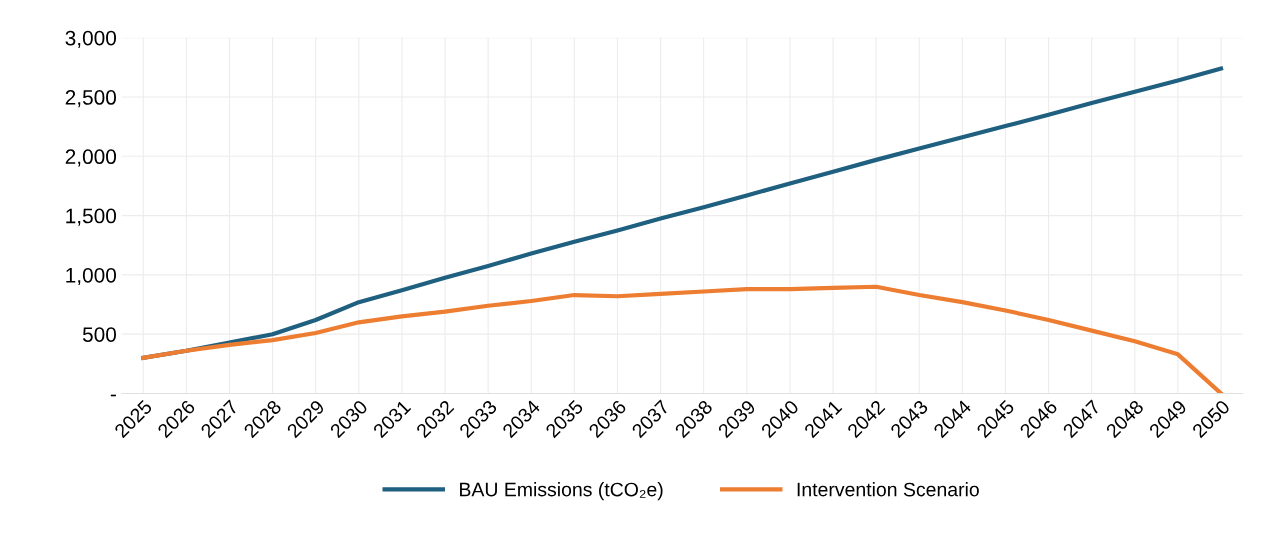  I want to click on y-tick-label: 1,000, so click(91, 276).